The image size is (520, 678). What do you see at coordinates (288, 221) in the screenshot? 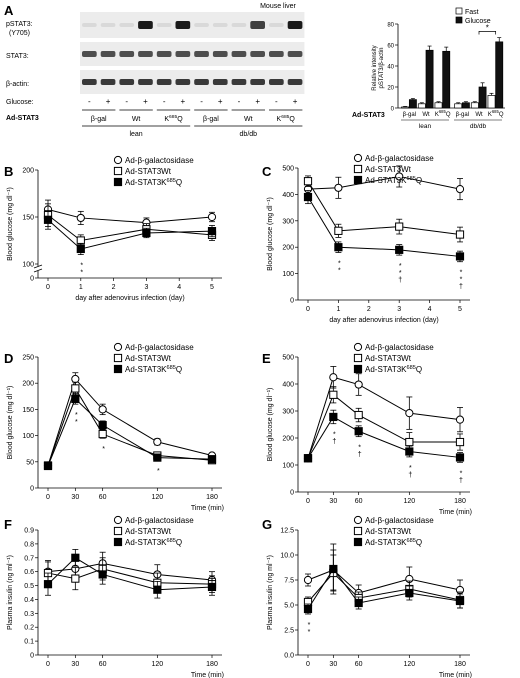
I see `y-tick-label: 300` at bounding box center [288, 221].